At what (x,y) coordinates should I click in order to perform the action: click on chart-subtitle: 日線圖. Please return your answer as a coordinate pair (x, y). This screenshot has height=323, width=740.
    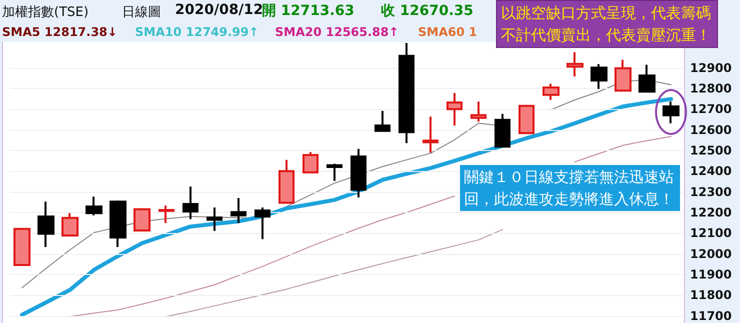
    Looking at the image, I should click on (141, 12).